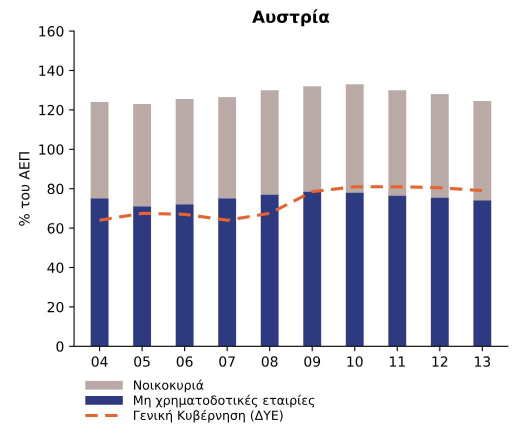  Describe the element at coordinates (169, 386) in the screenshot. I see `legend-label: Νοικοκυριά` at that location.